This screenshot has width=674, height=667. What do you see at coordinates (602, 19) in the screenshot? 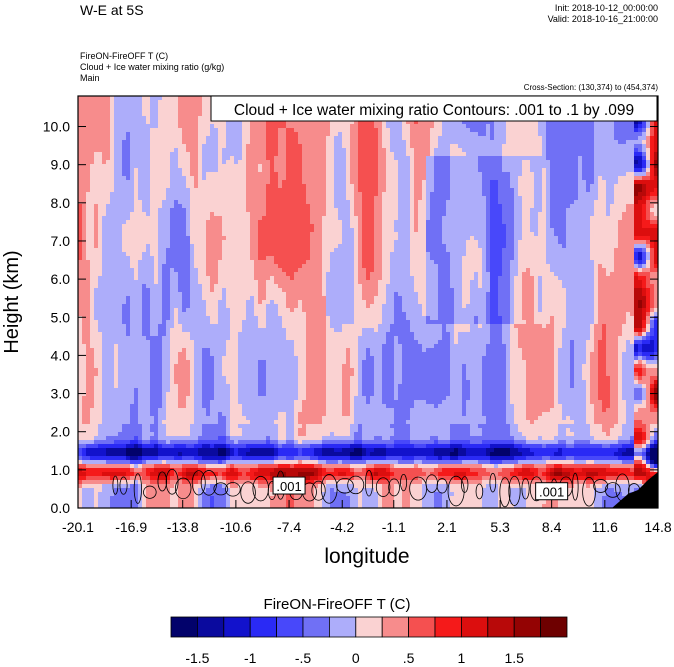
I see `valid-time: Valid: 2018-10-16_21:00:00` at bounding box center [602, 19].